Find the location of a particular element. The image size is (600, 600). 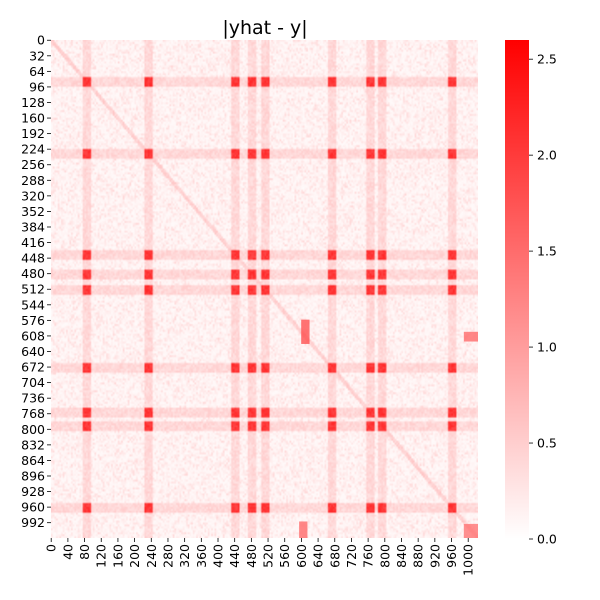

y-tick-label: 704 is located at coordinates (33, 382).